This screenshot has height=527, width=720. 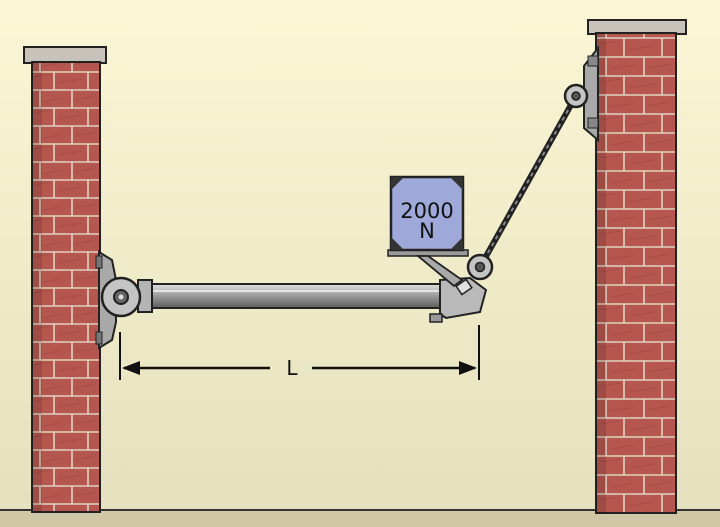 What do you see at coordinates (292, 368) in the screenshot?
I see `dimension-label: L` at bounding box center [292, 368].